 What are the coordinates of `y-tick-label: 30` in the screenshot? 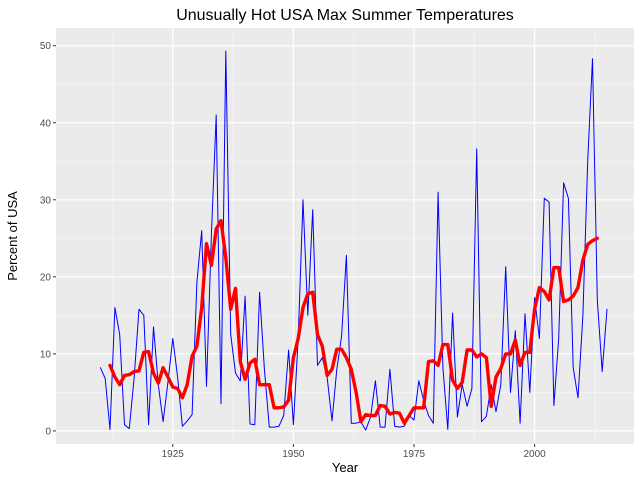 It's located at (46, 200).